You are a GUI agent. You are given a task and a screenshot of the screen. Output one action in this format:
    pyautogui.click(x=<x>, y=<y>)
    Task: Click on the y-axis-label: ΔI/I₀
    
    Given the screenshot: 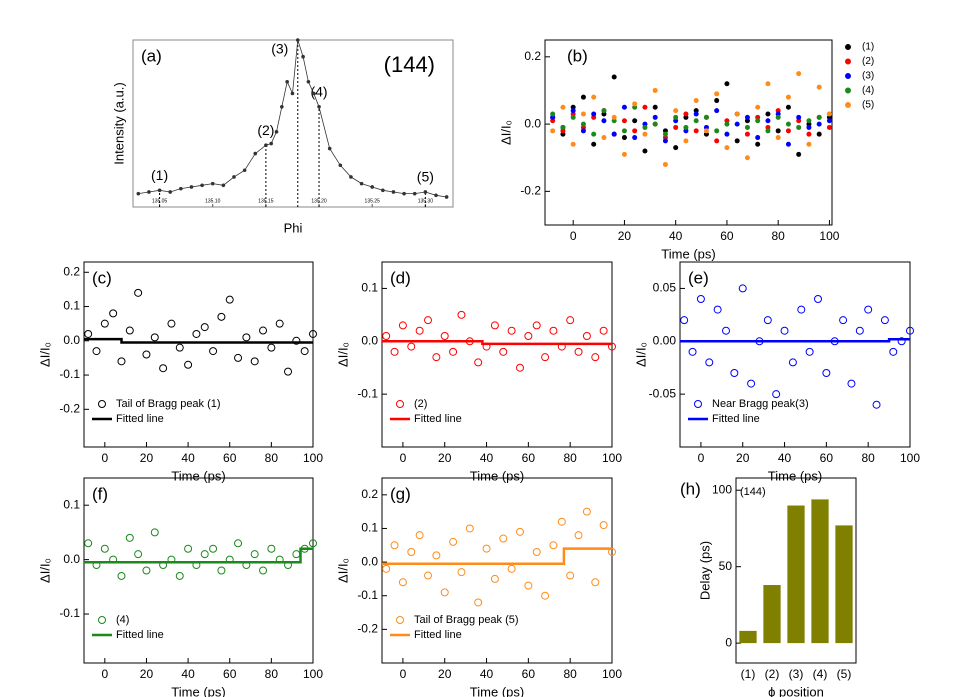 What is the action you would take?
    pyautogui.click(x=342, y=354)
    